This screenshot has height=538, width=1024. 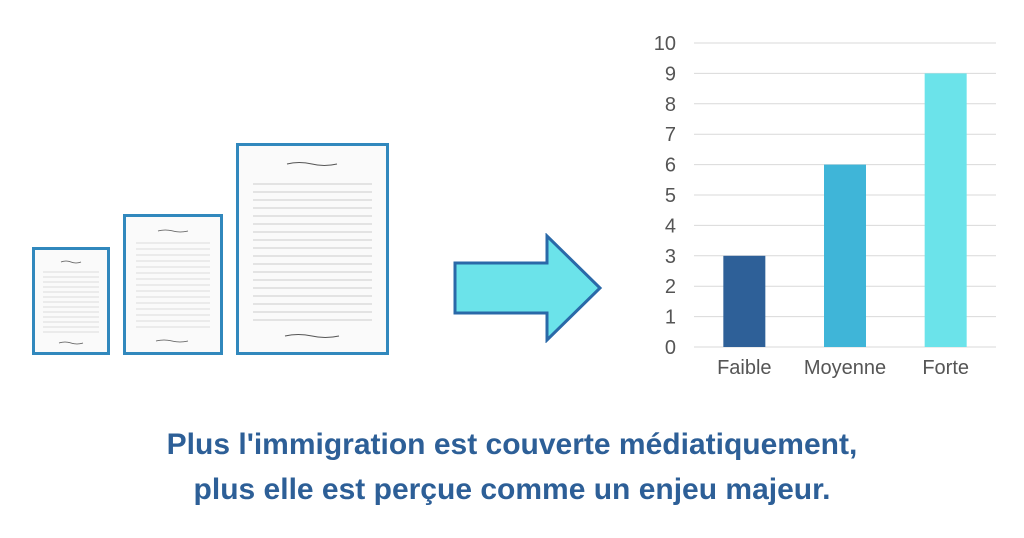 What do you see at coordinates (744, 301) in the screenshot?
I see `bar-faible` at bounding box center [744, 301].